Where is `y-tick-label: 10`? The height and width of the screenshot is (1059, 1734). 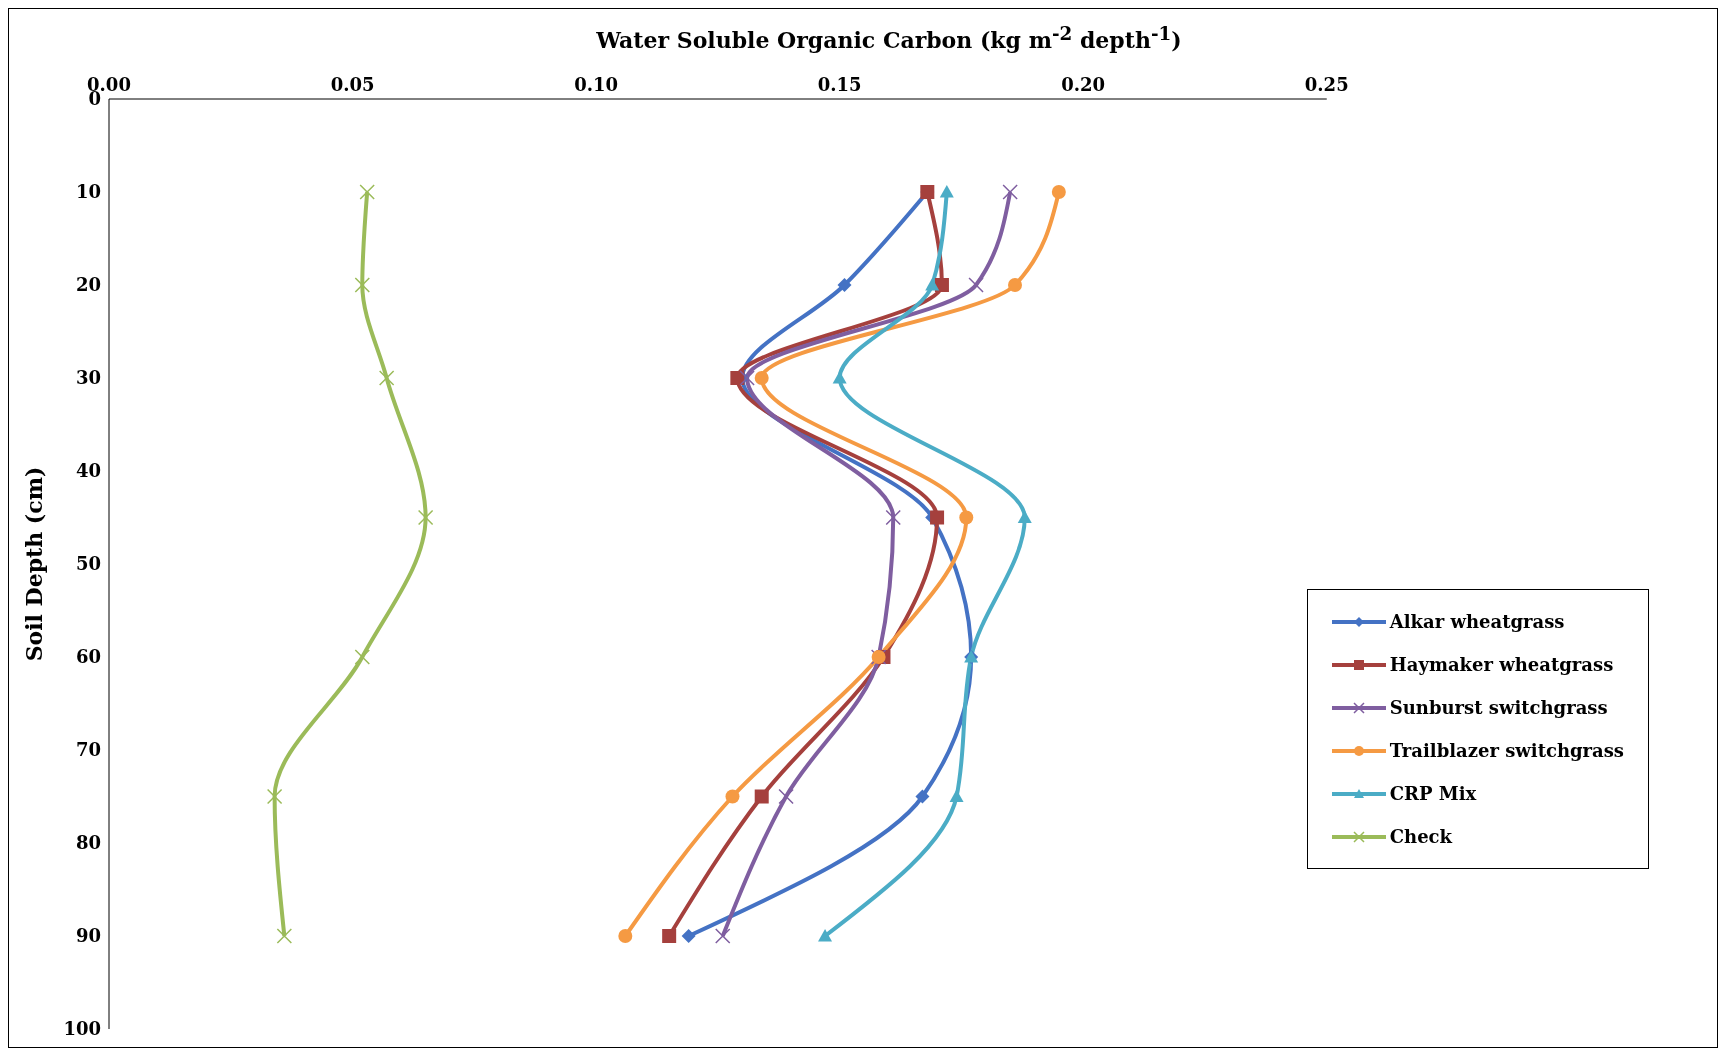
y-tick-label: 10 is located at coordinates (88, 192).